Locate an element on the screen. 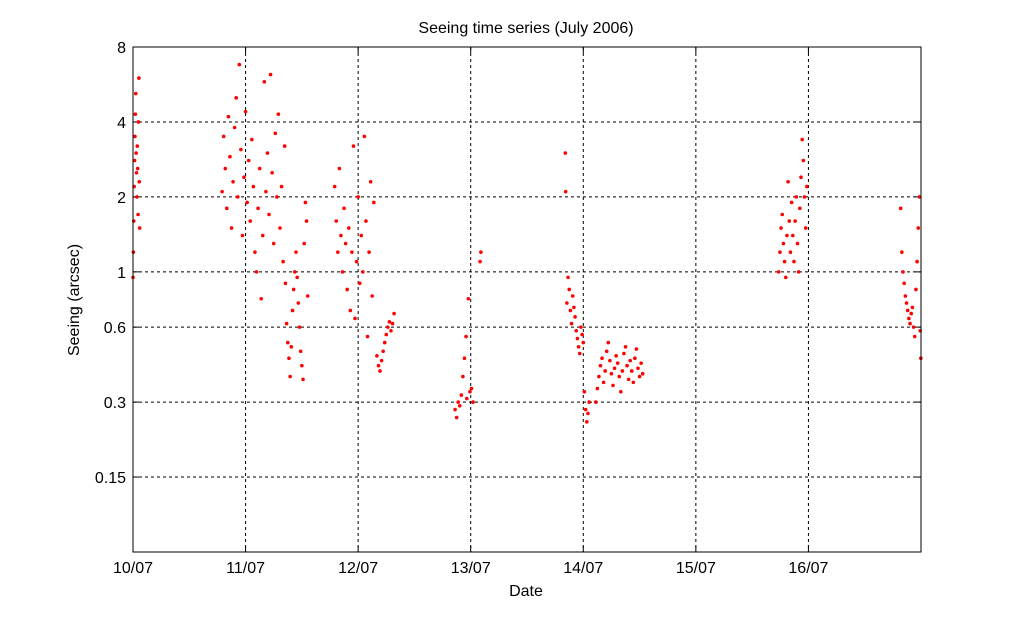 This screenshot has width=1018, height=620. y-tick-label: 2 is located at coordinates (121, 198).